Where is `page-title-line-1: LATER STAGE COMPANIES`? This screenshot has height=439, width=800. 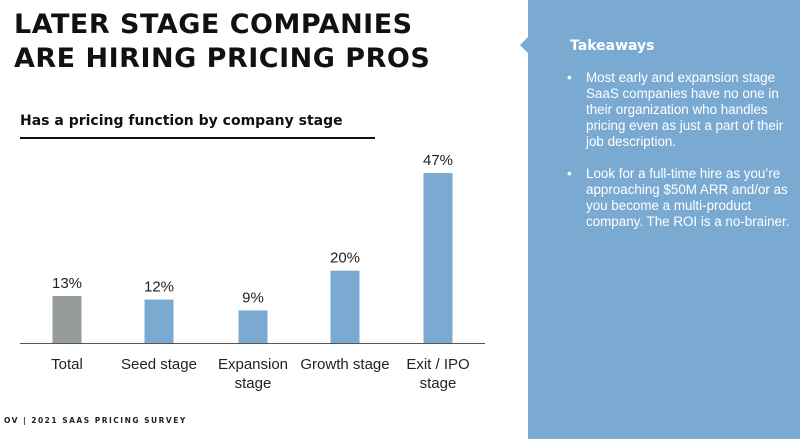
page-title-line-1: LATER STAGE COMPANIES is located at coordinates (213, 24).